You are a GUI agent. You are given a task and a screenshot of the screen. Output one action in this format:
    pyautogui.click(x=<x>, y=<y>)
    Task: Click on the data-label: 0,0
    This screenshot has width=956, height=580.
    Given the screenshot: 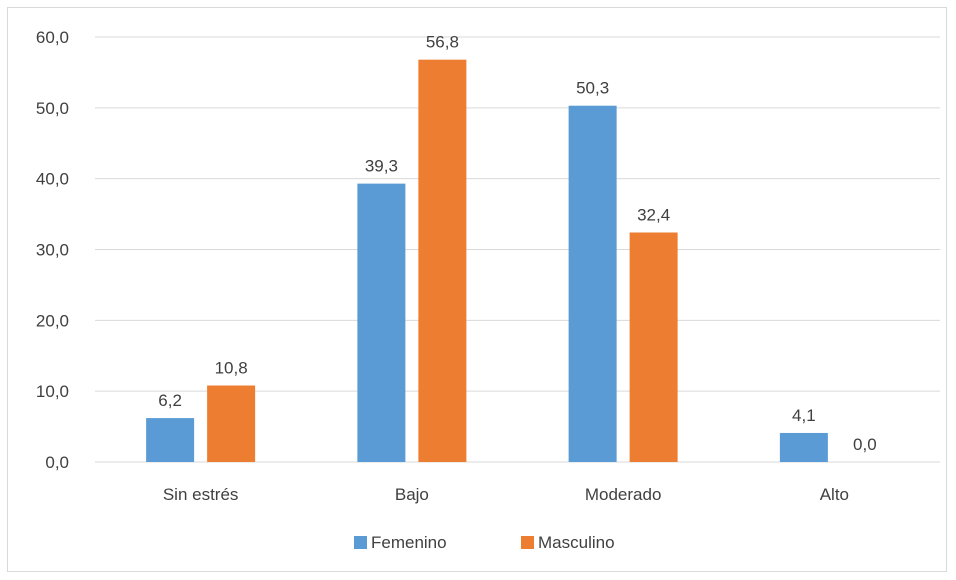 What is the action you would take?
    pyautogui.click(x=865, y=444)
    